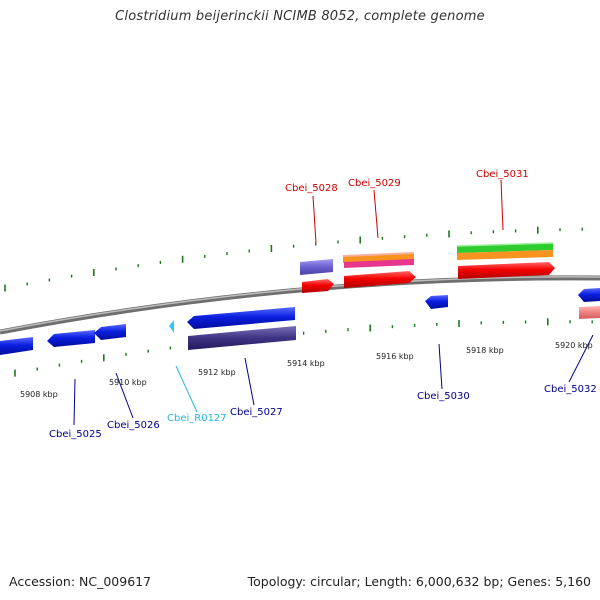 The image size is (600, 600). I want to click on gene-label-cbei-5030: Cbei_5030, so click(443, 396).